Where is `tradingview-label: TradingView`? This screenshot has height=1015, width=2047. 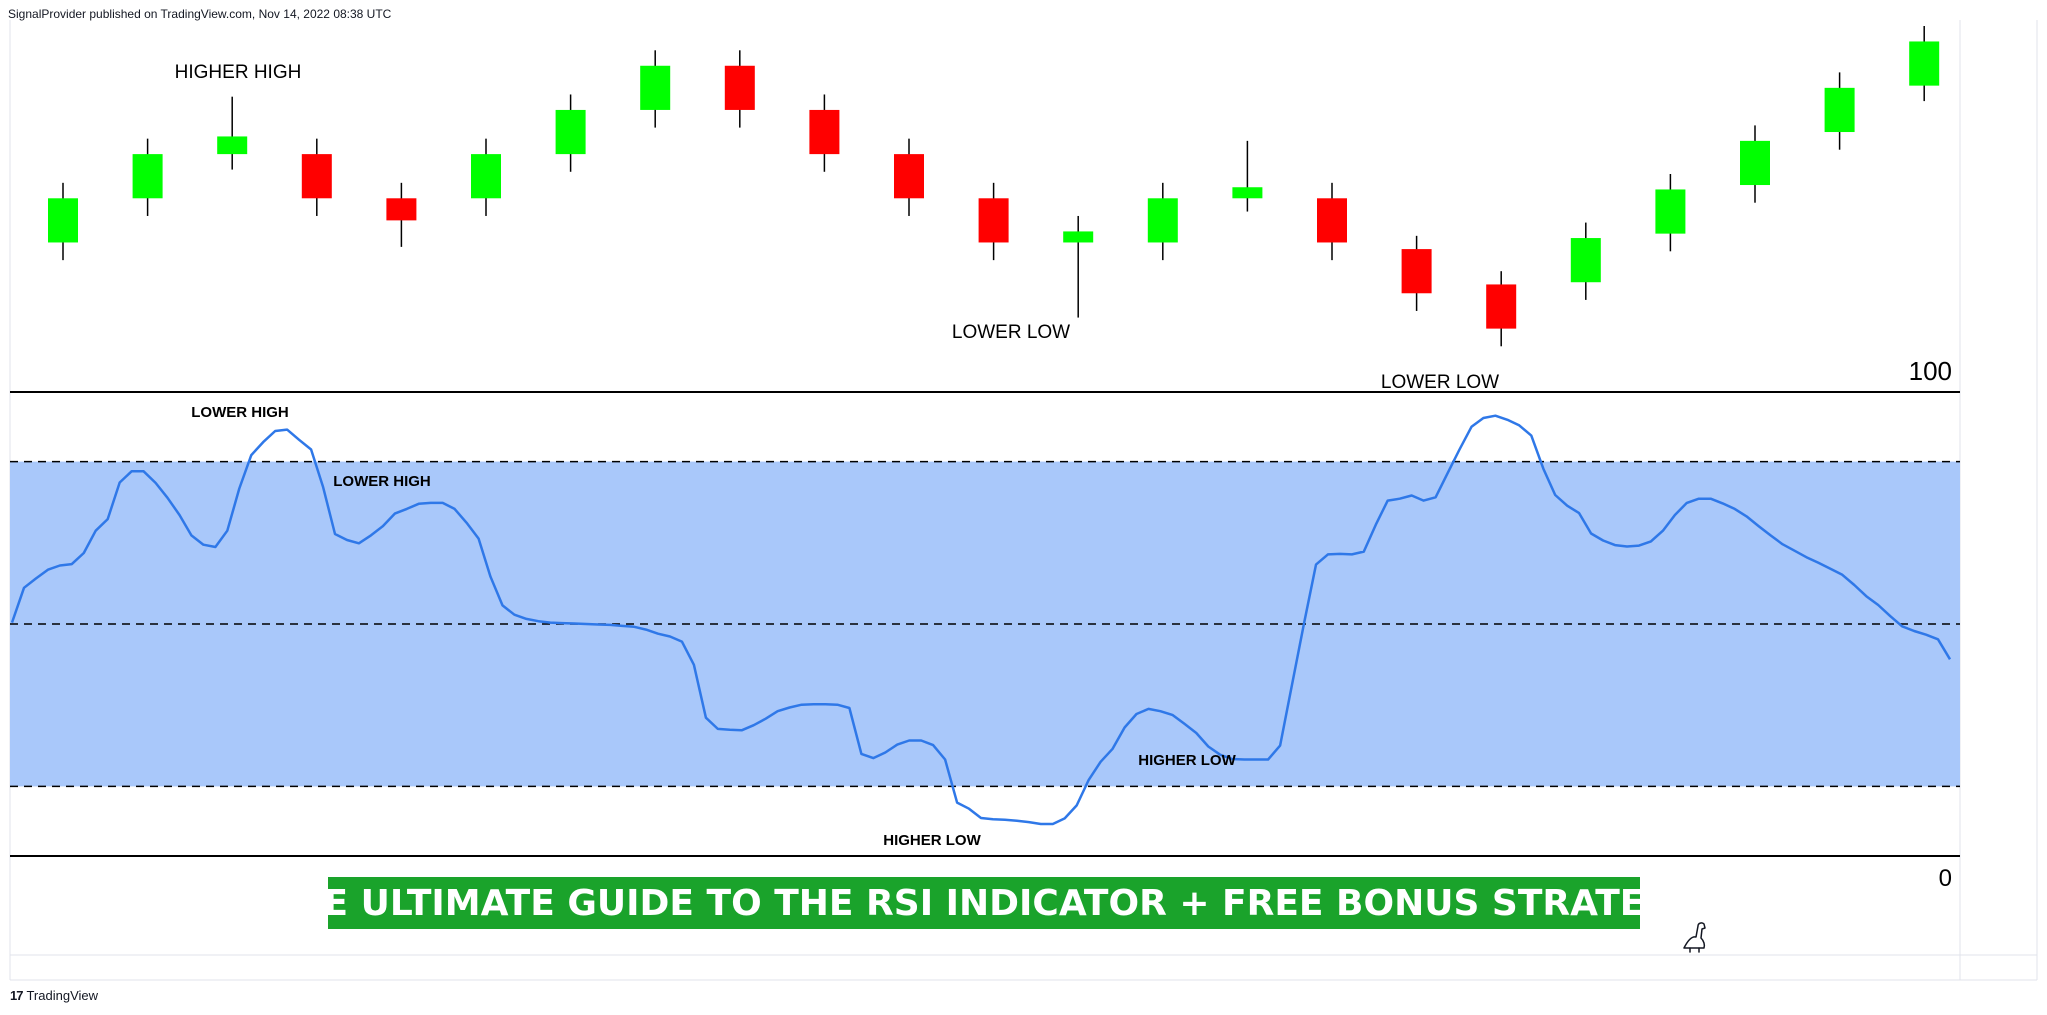 tradingview-label: TradingView is located at coordinates (62, 995).